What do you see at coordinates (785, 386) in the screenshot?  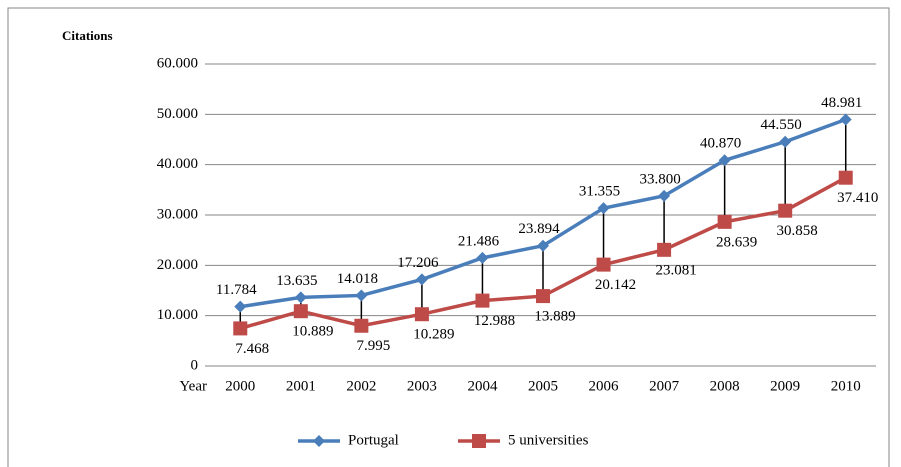 I see `x-tick-label: 2009` at bounding box center [785, 386].